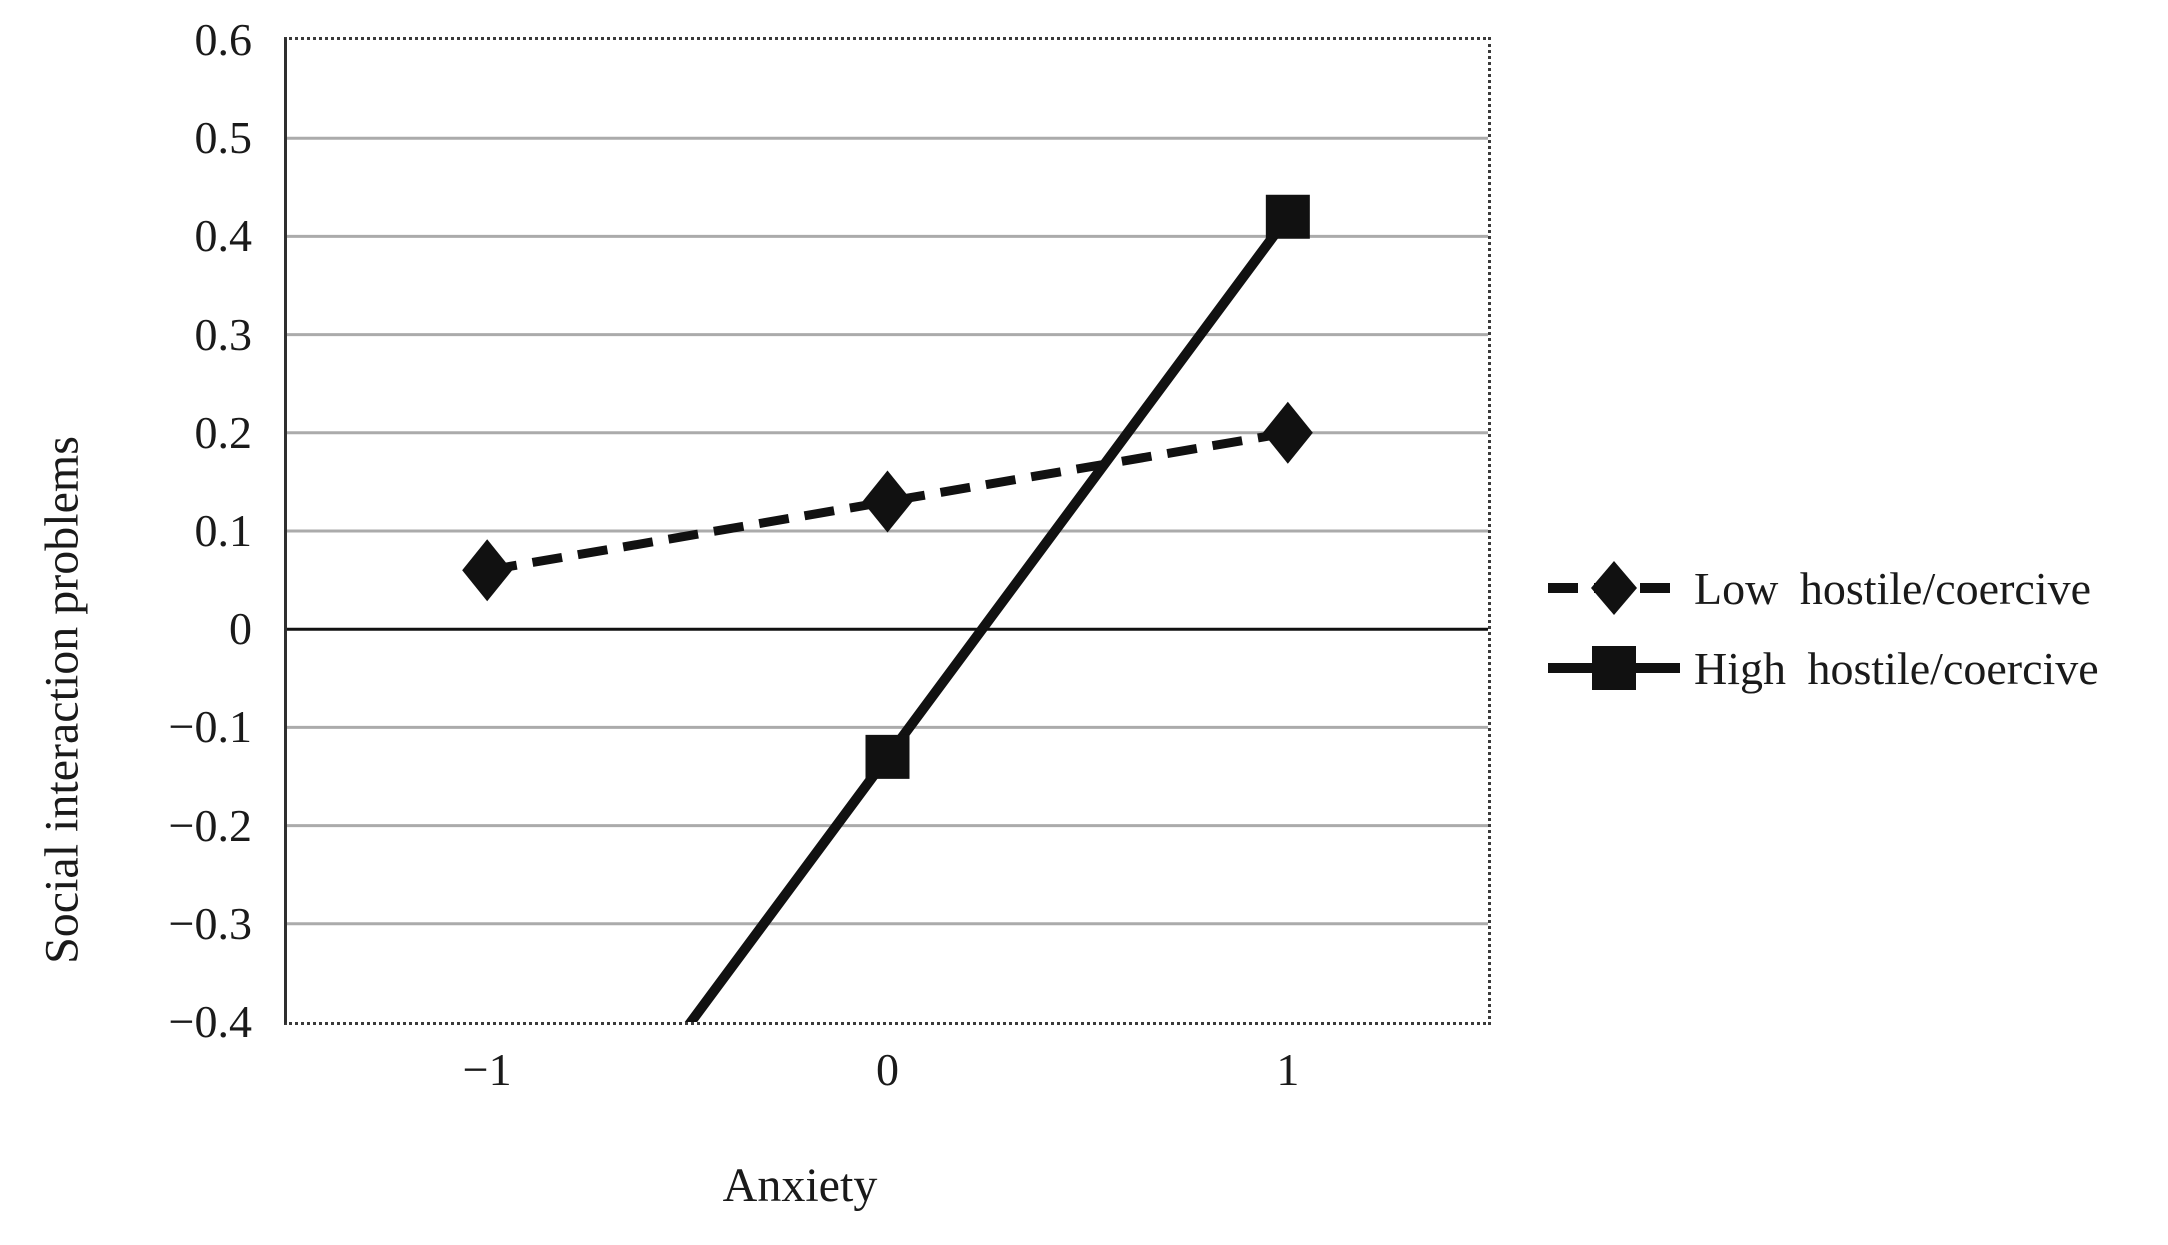 The height and width of the screenshot is (1245, 2168). I want to click on x-tick-label: 0, so click(887, 1069).